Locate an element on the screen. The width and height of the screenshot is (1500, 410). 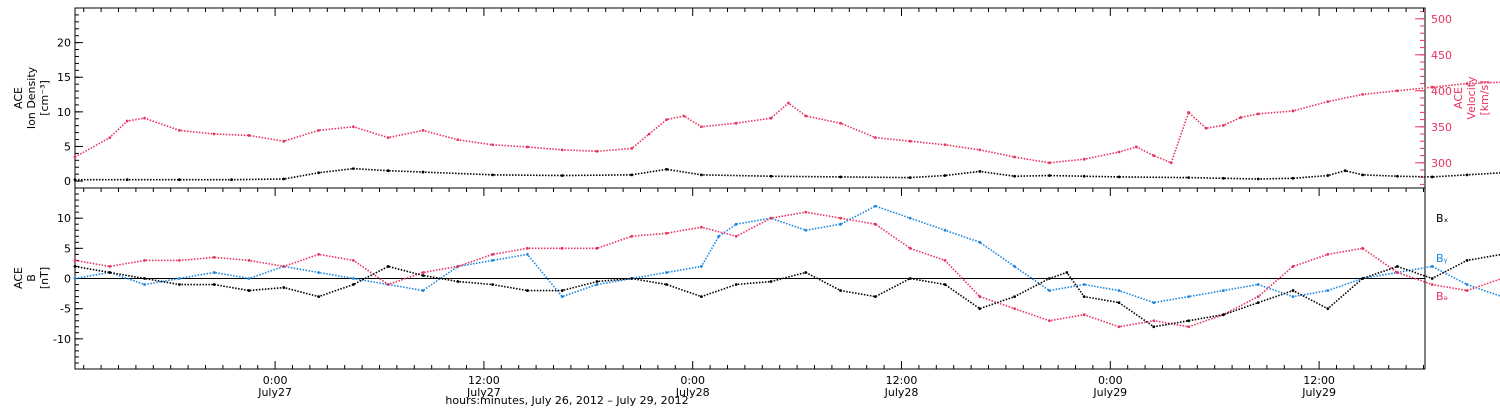
bottom-left-axis-label-1: ACE is located at coordinates (18, 278).